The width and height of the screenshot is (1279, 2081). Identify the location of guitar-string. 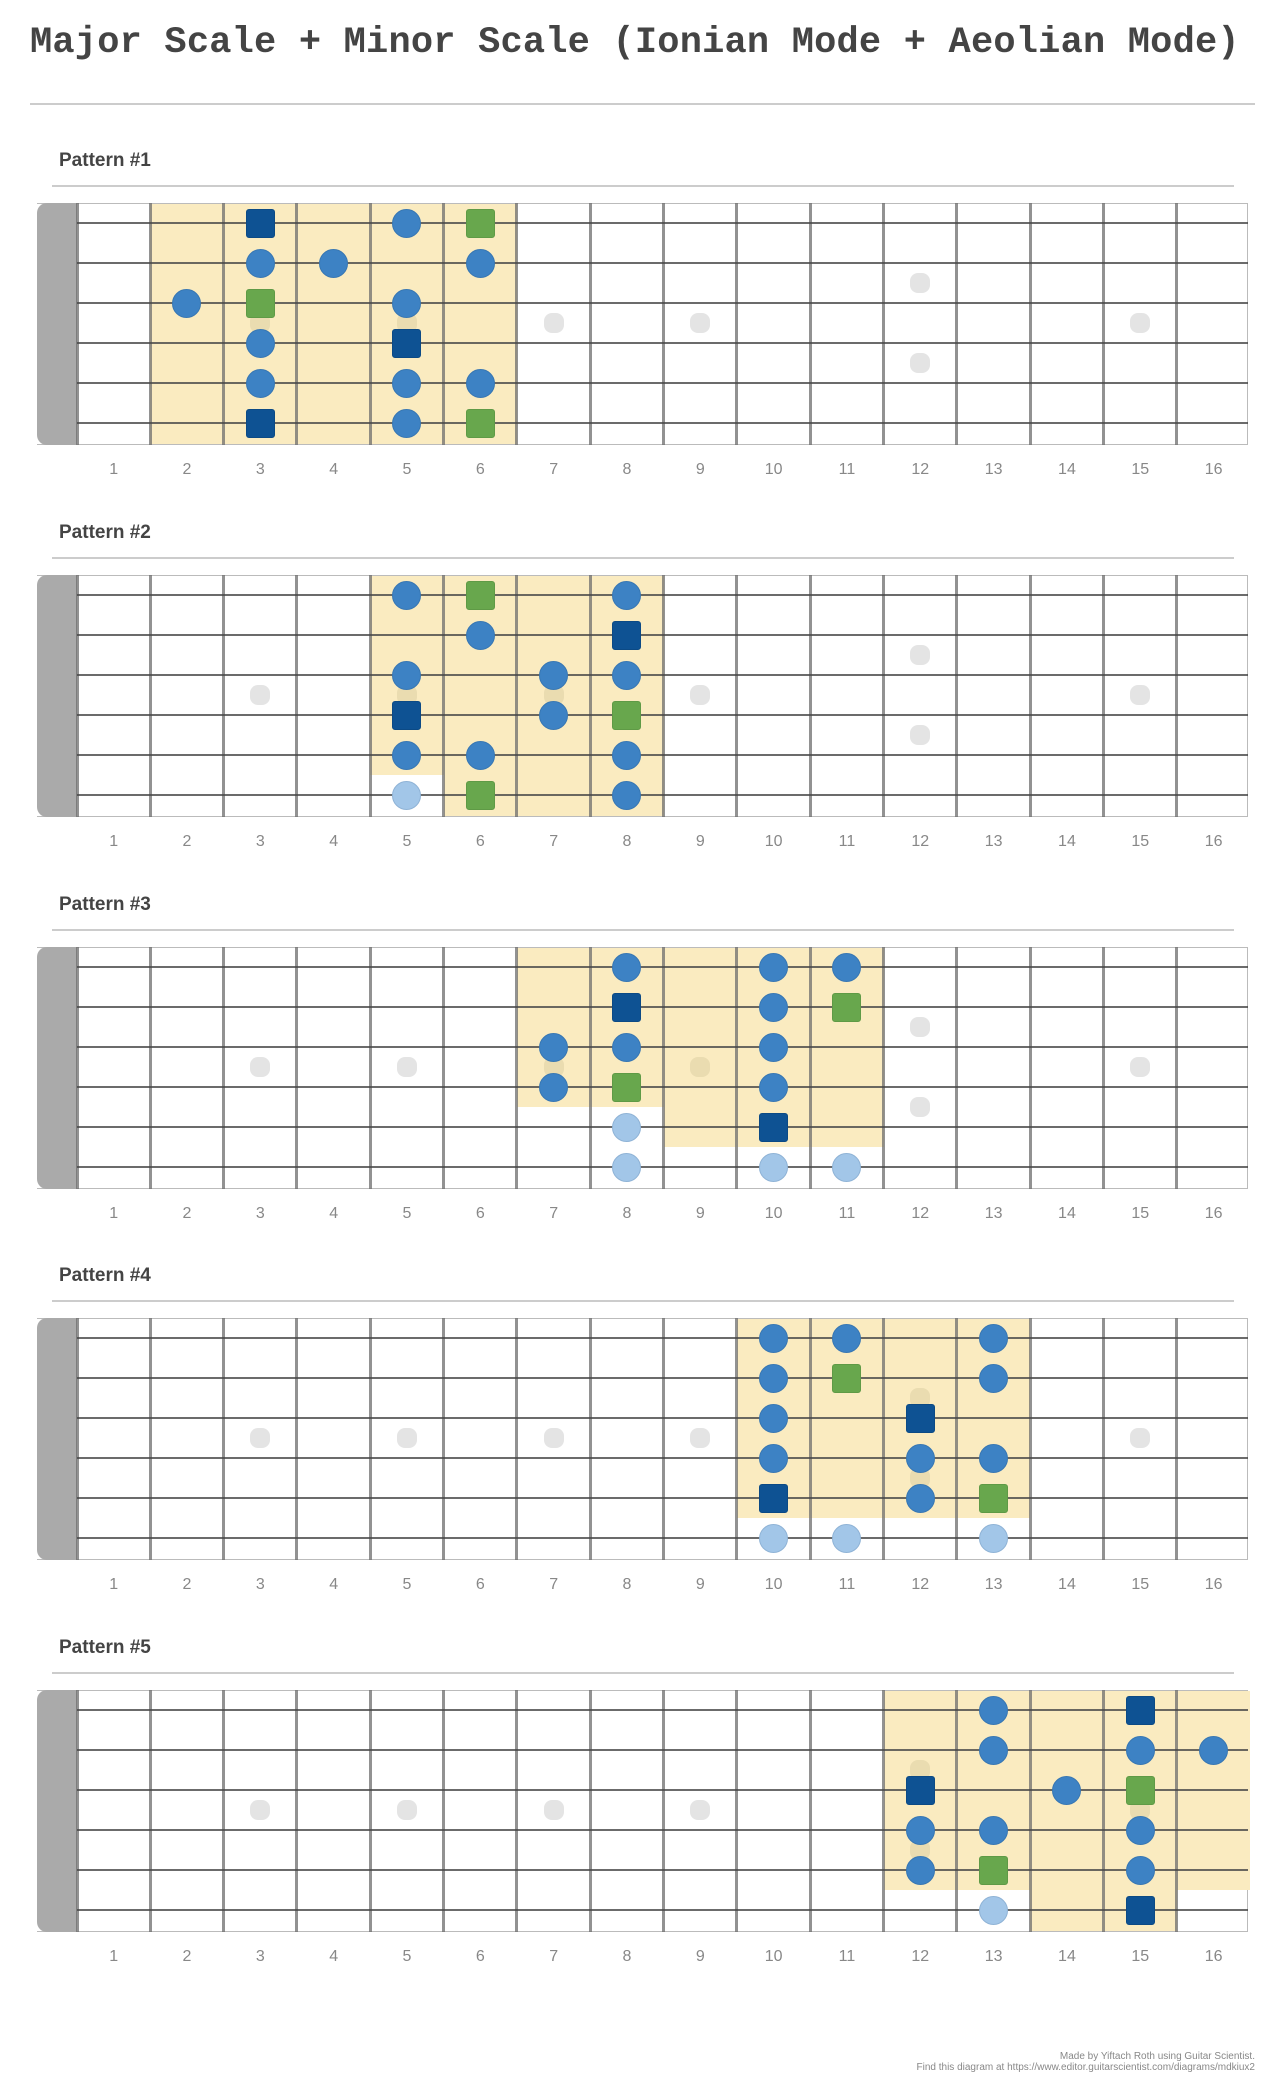
(662, 1538).